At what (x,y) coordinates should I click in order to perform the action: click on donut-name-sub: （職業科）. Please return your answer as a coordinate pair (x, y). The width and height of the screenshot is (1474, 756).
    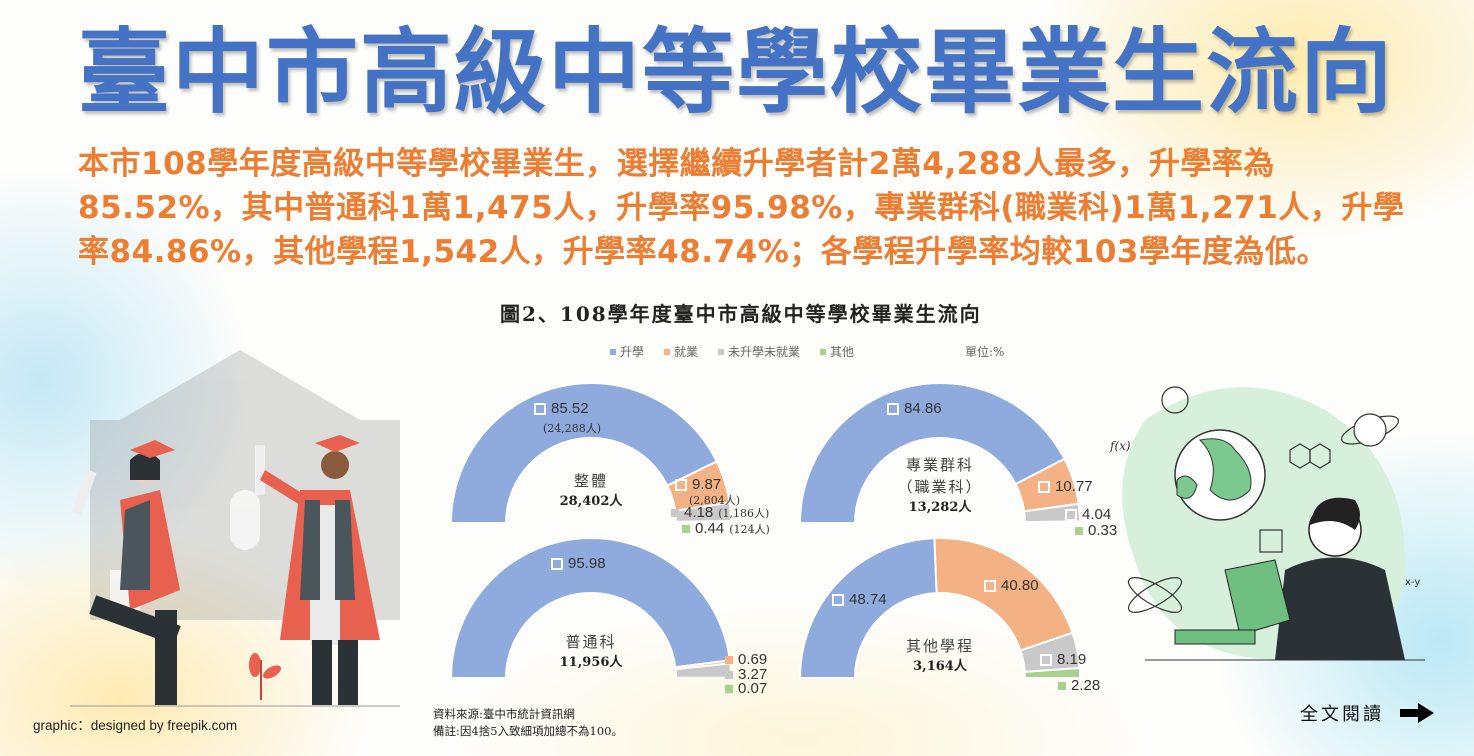
    Looking at the image, I should click on (940, 487).